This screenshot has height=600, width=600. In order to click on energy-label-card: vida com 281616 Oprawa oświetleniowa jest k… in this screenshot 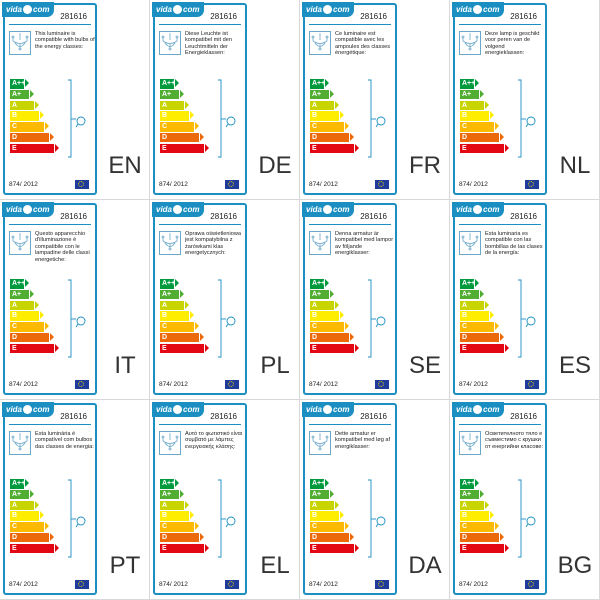, I will do `click(199, 298)`.